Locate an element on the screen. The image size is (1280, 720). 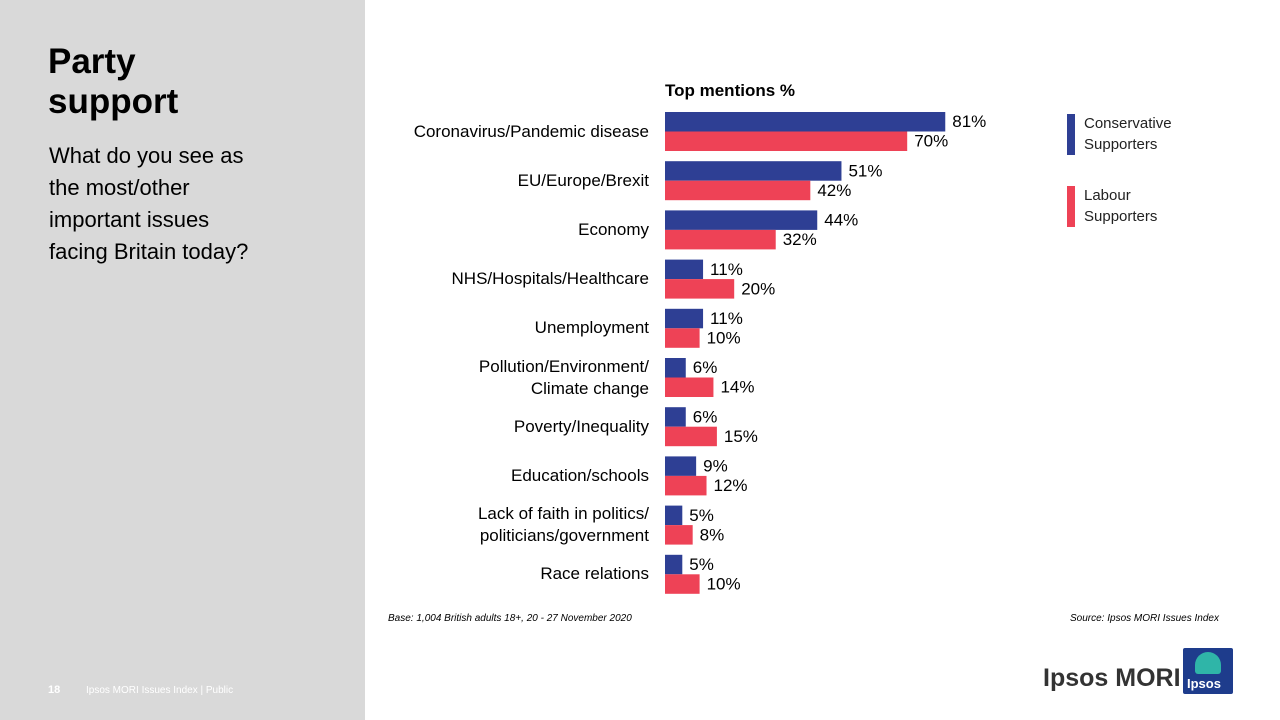
page-number: 18 is located at coordinates (54, 690).